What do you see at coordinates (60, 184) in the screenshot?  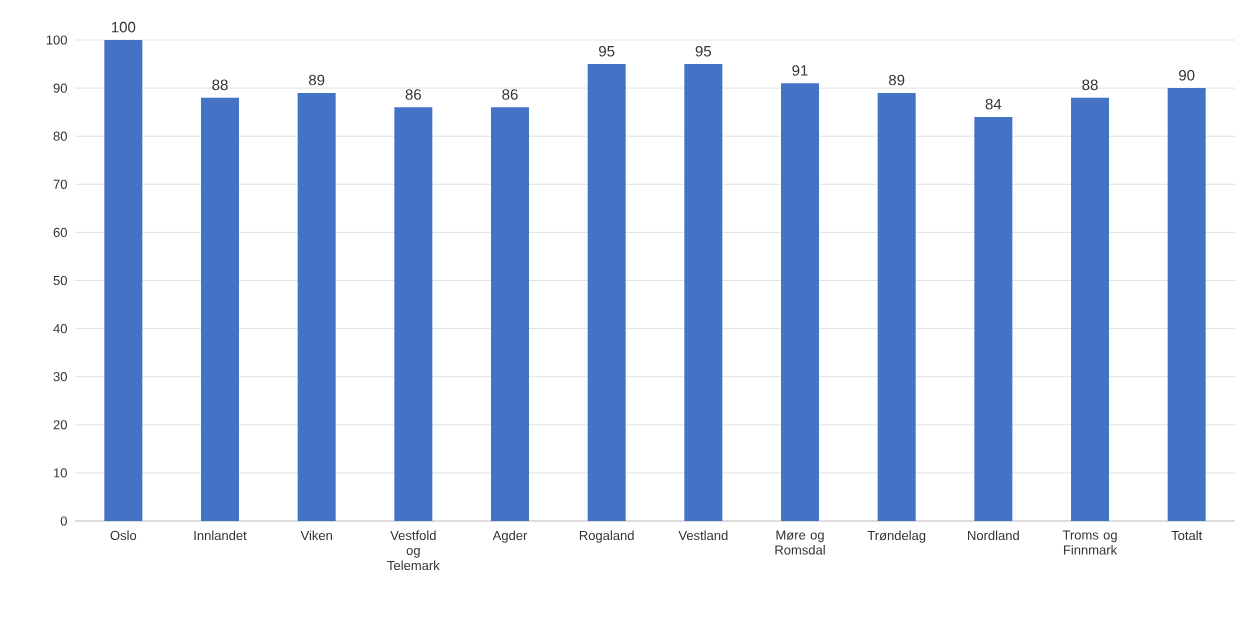 I see `y-tick-label: 70` at bounding box center [60, 184].